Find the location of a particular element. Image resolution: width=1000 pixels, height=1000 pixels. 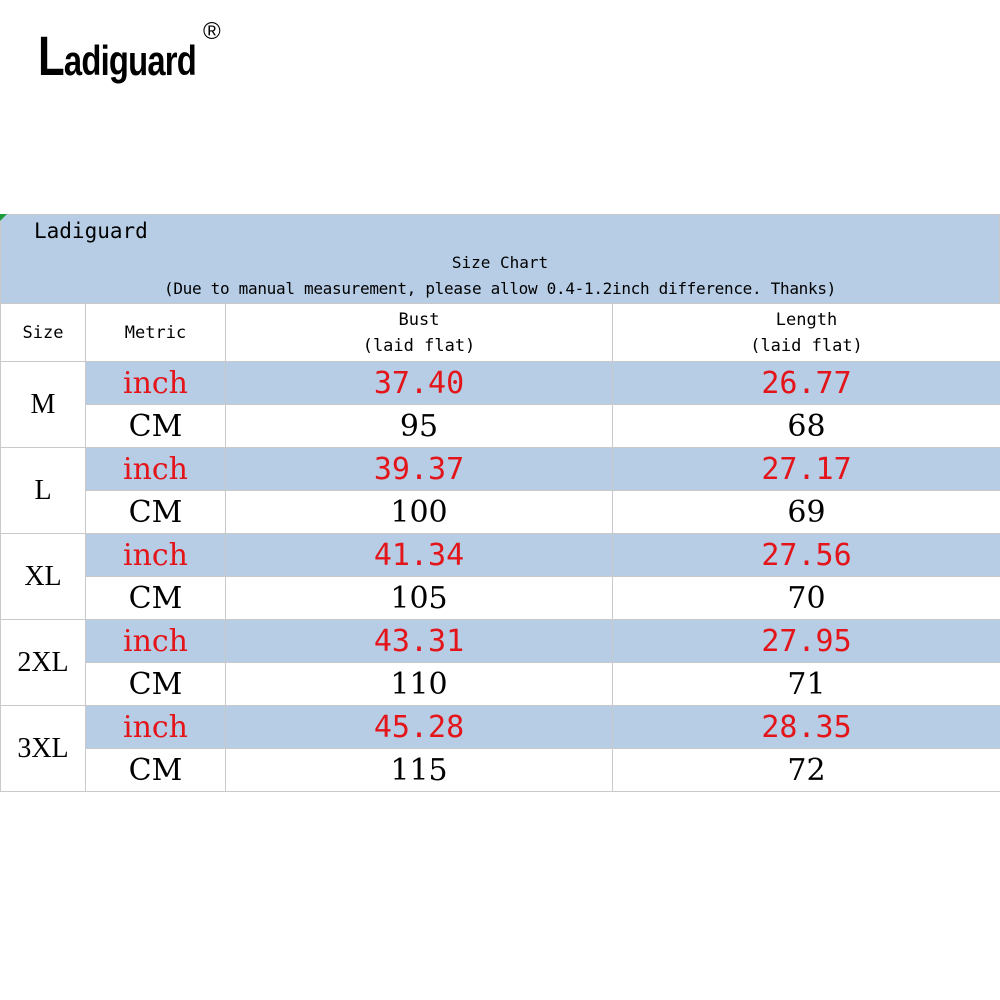

corner-mark is located at coordinates (3, 217).